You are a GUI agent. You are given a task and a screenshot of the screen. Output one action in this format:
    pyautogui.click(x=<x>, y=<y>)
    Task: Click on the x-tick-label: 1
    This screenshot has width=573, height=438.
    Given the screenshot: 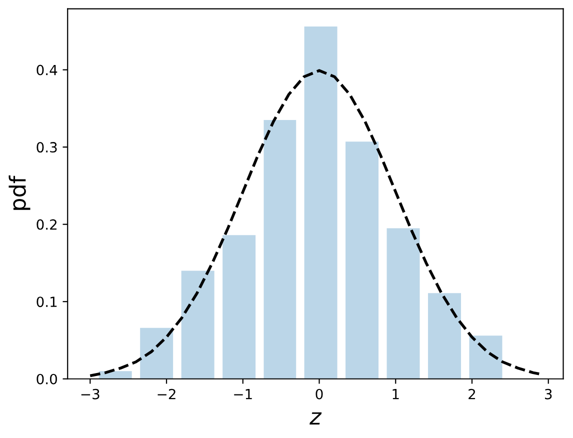 What is the action you would take?
    pyautogui.click(x=395, y=394)
    